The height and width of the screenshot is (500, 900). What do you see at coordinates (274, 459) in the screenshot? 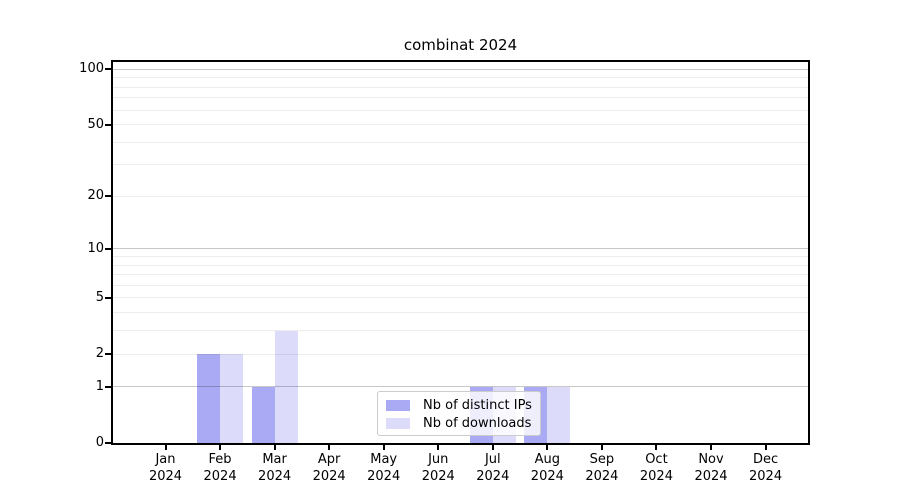
I see `x-tick-label-month: Mar` at bounding box center [274, 459].